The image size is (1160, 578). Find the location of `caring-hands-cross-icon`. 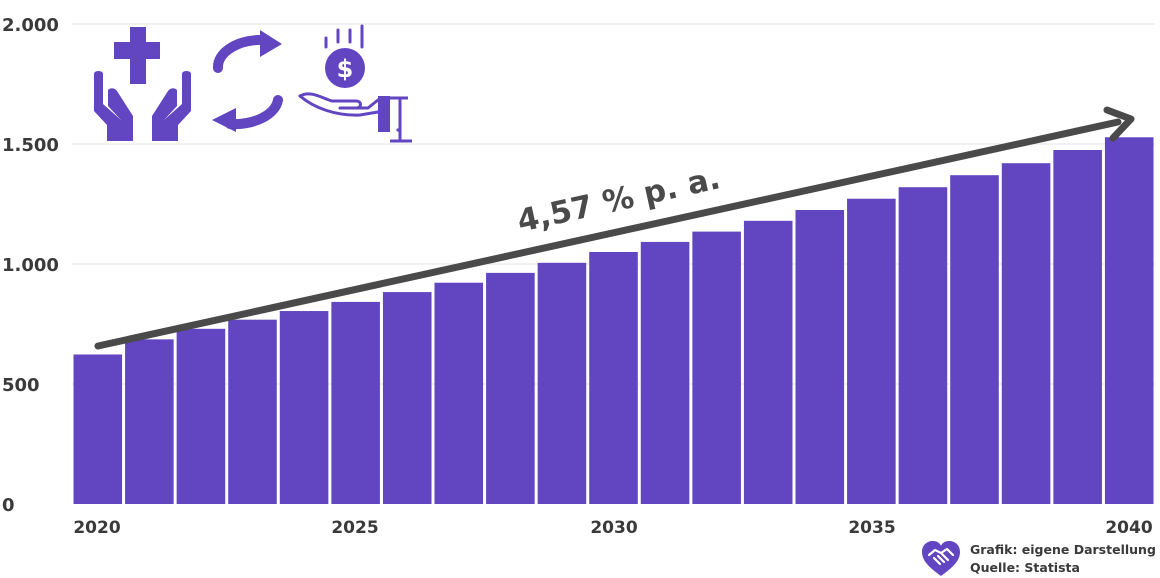

caring-hands-cross-icon is located at coordinates (142, 84).